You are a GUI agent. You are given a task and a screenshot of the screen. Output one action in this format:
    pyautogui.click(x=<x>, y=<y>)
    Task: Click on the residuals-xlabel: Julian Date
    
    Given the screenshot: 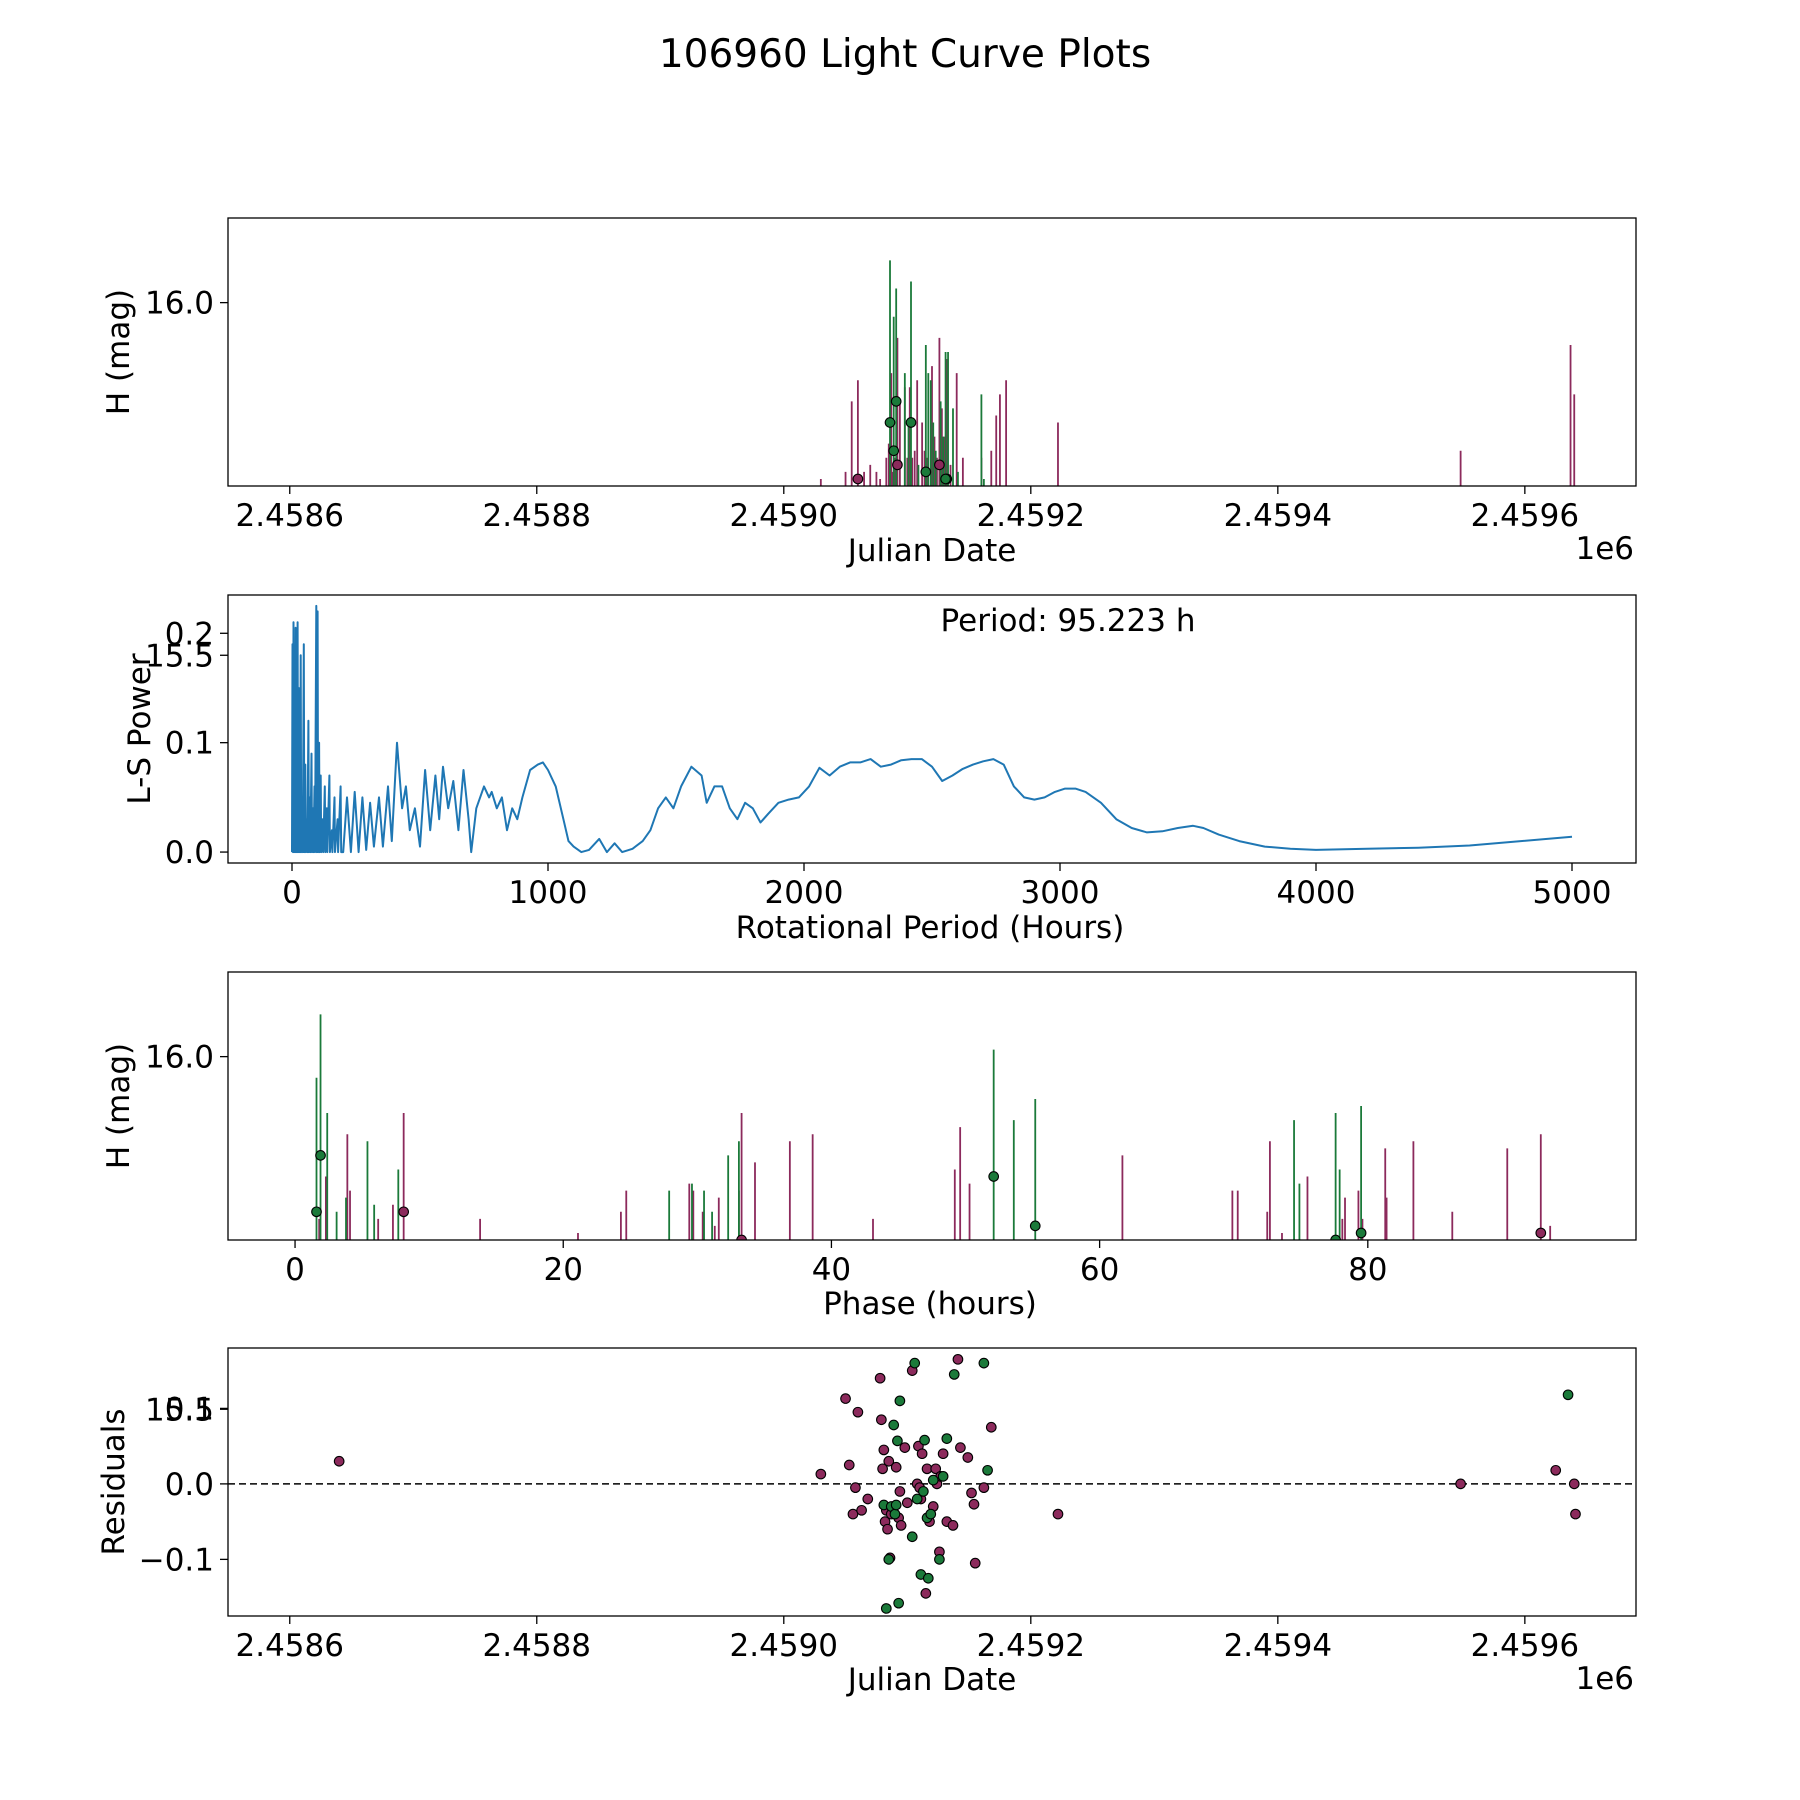 What is the action you would take?
    pyautogui.click(x=931, y=1680)
    